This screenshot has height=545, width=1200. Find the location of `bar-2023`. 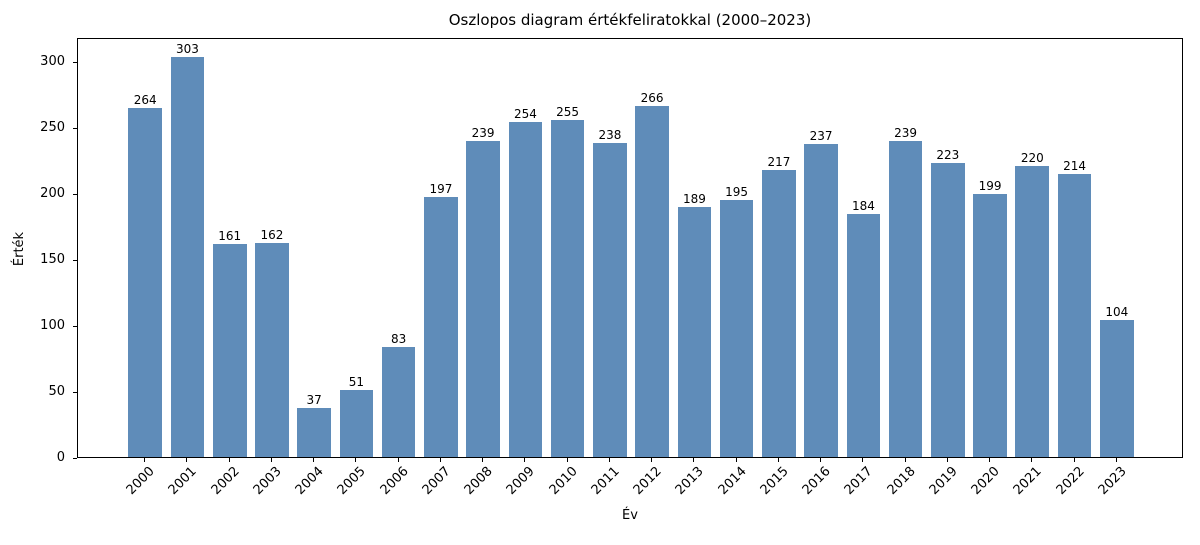

bar-2023 is located at coordinates (1116, 388).